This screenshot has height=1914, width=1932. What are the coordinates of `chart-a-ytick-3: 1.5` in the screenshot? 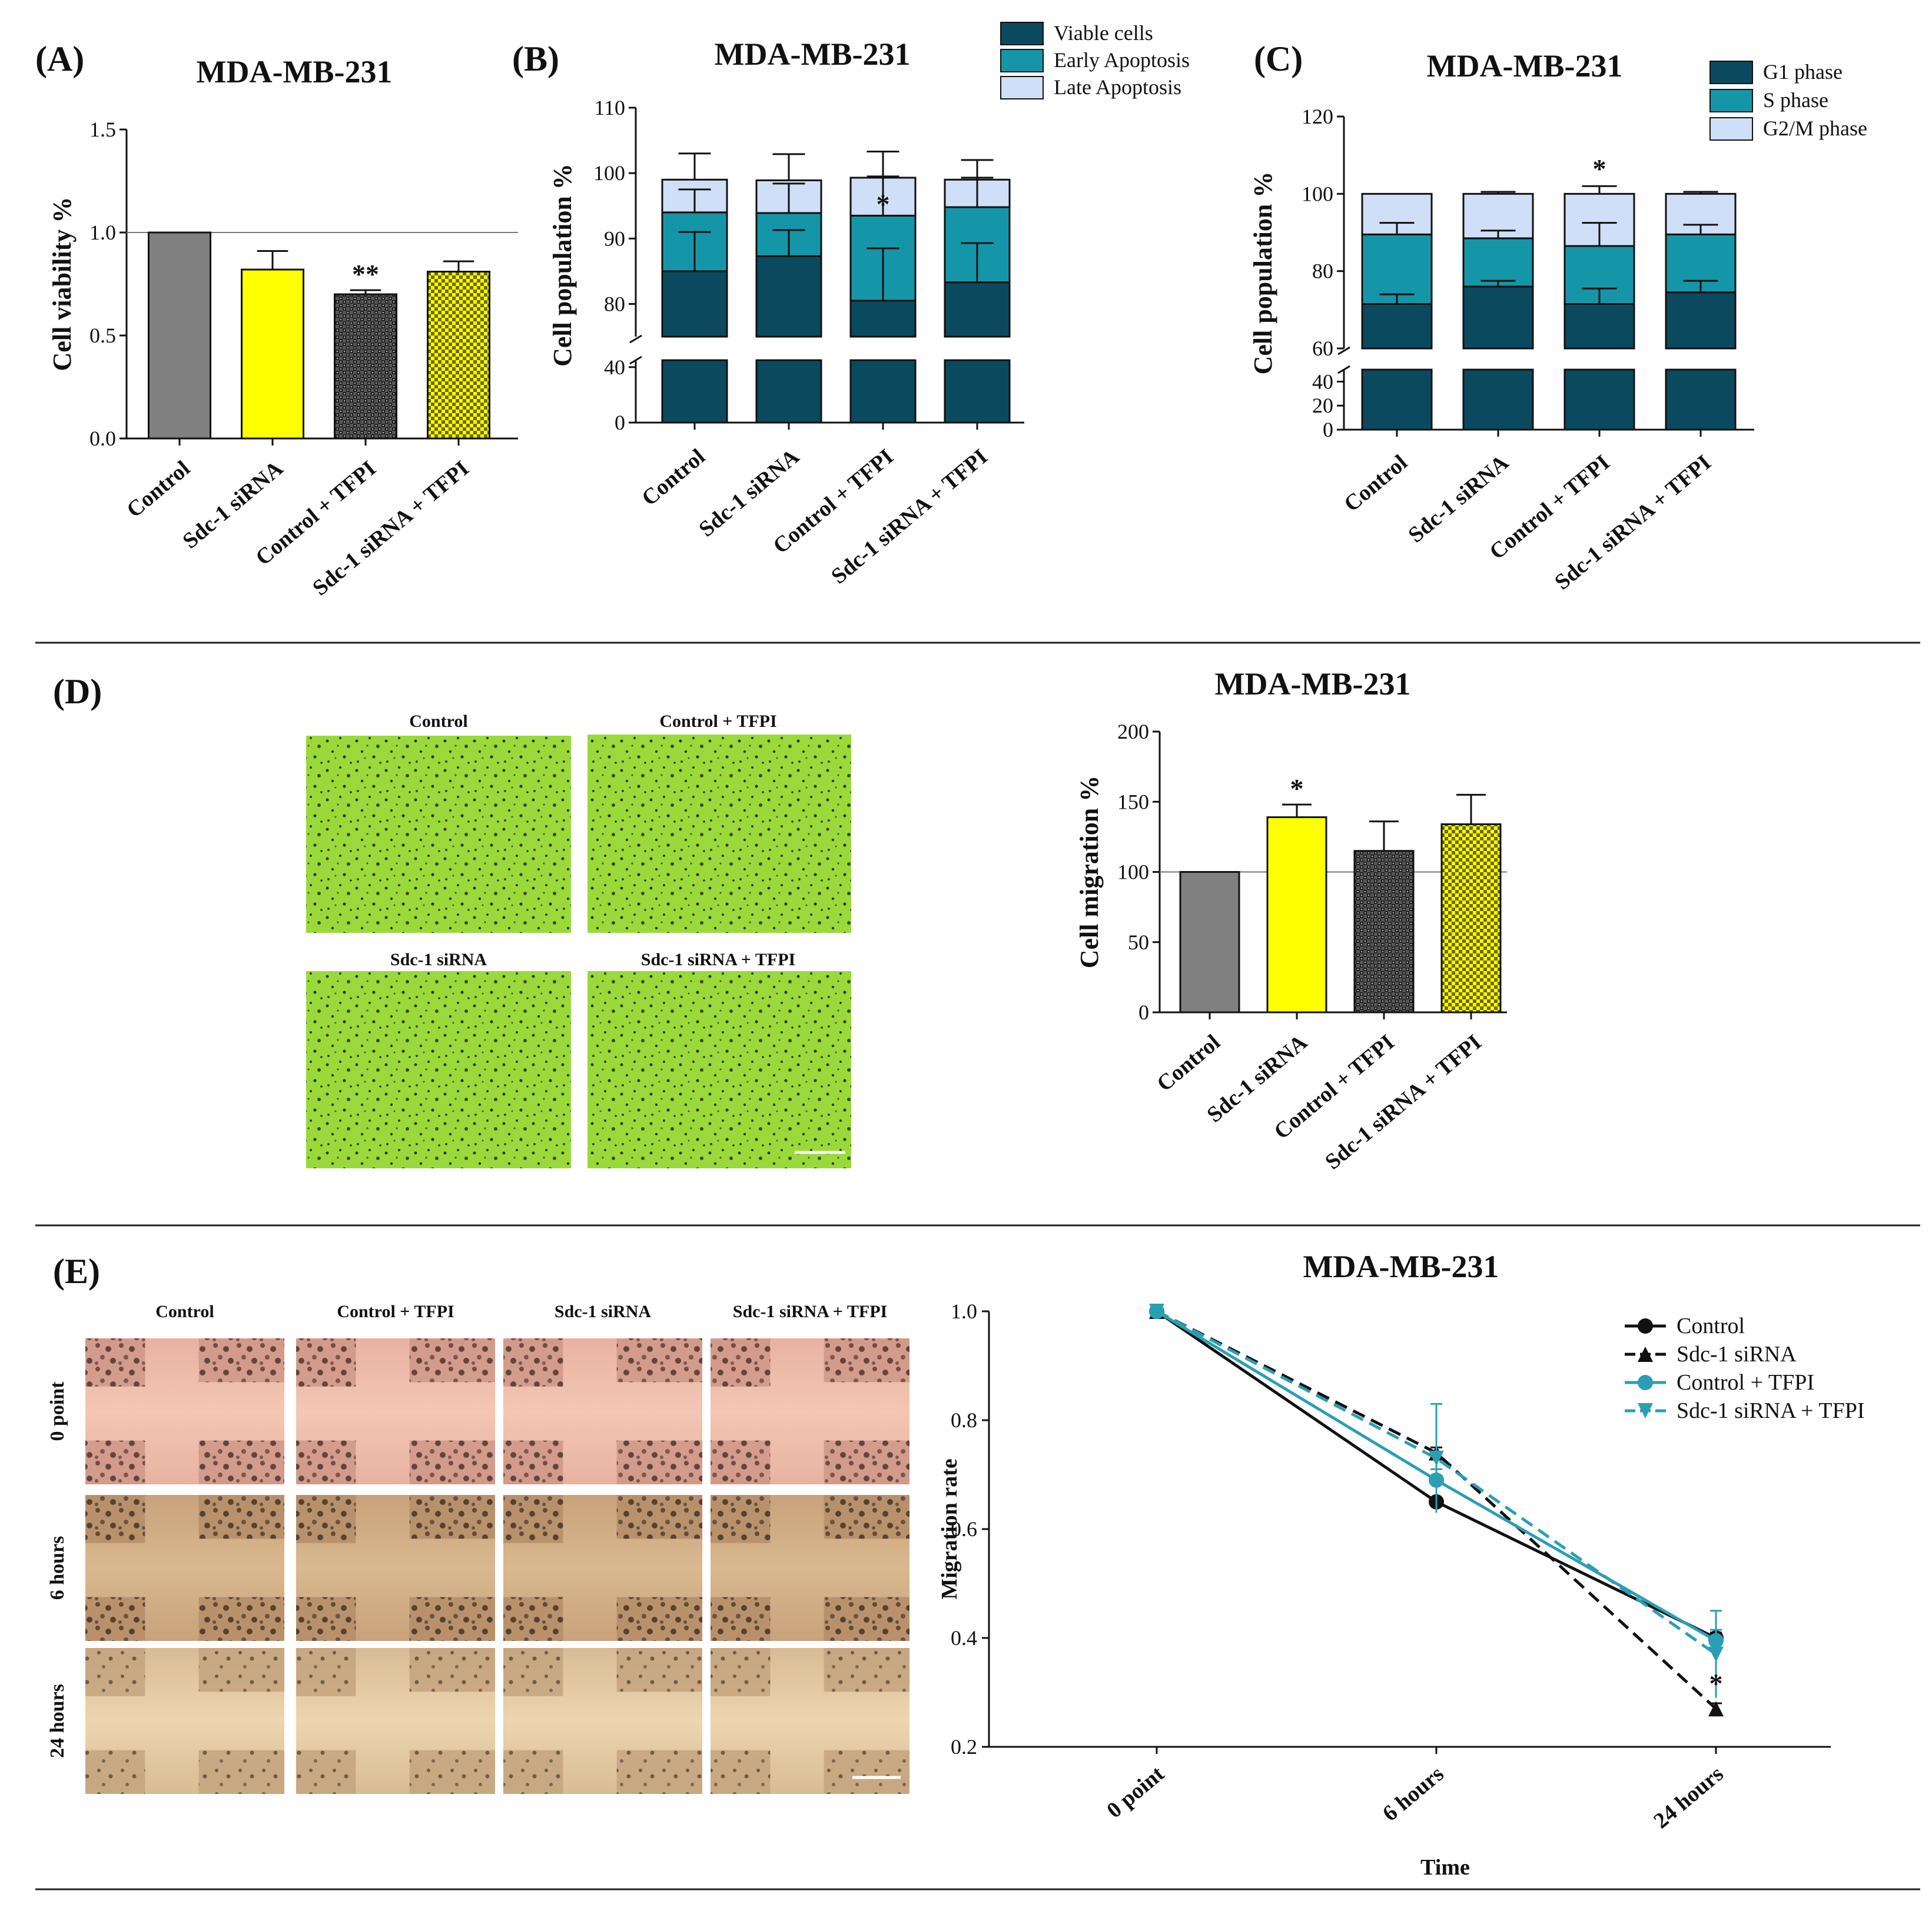 It's located at (102, 129).